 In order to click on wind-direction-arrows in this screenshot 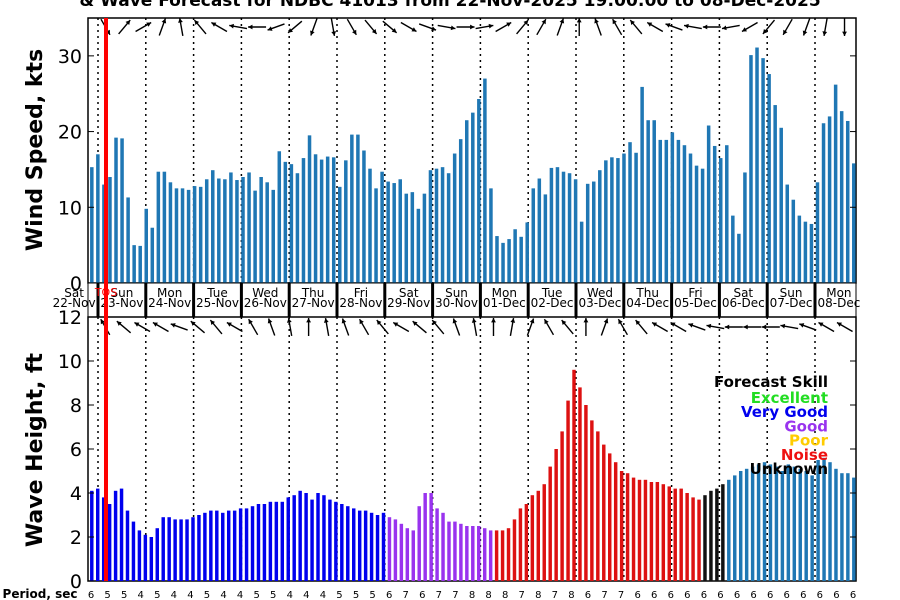, I will do `click(473, 27)`.